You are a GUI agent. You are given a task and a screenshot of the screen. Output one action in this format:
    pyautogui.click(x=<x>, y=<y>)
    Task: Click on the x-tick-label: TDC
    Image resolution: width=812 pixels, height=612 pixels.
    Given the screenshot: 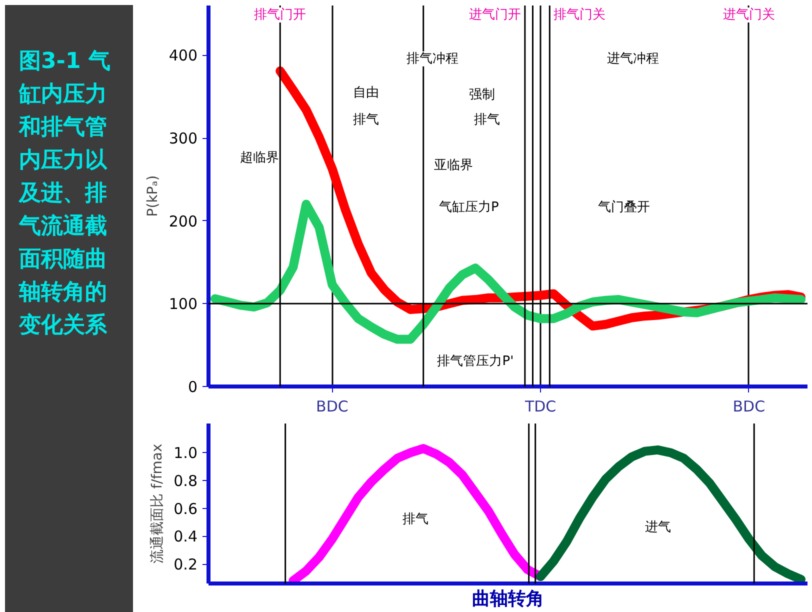 What is the action you would take?
    pyautogui.click(x=540, y=407)
    